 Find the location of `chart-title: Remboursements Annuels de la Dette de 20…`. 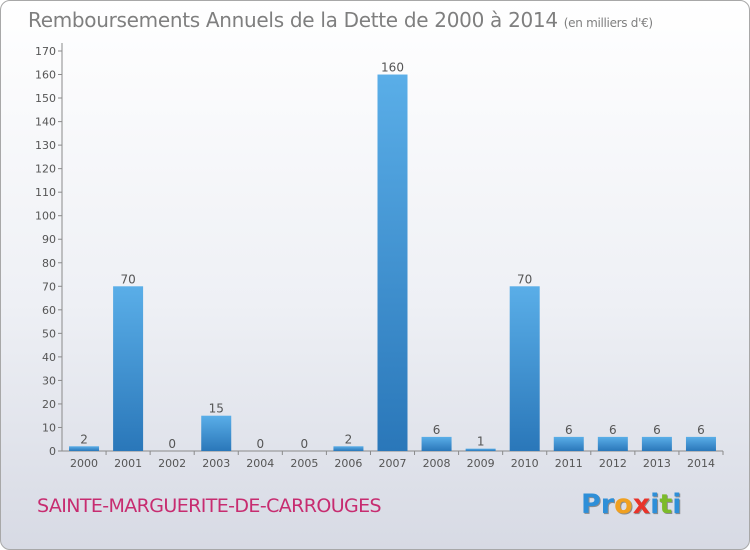

chart-title: Remboursements Annuels de la Dette de 20… is located at coordinates (340, 20).